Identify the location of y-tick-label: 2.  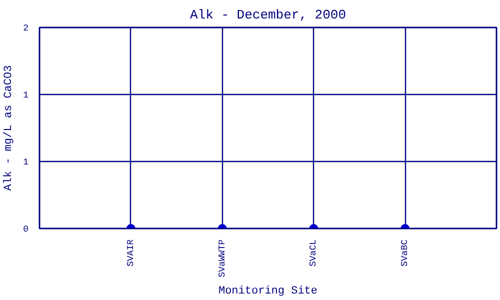
(26, 29).